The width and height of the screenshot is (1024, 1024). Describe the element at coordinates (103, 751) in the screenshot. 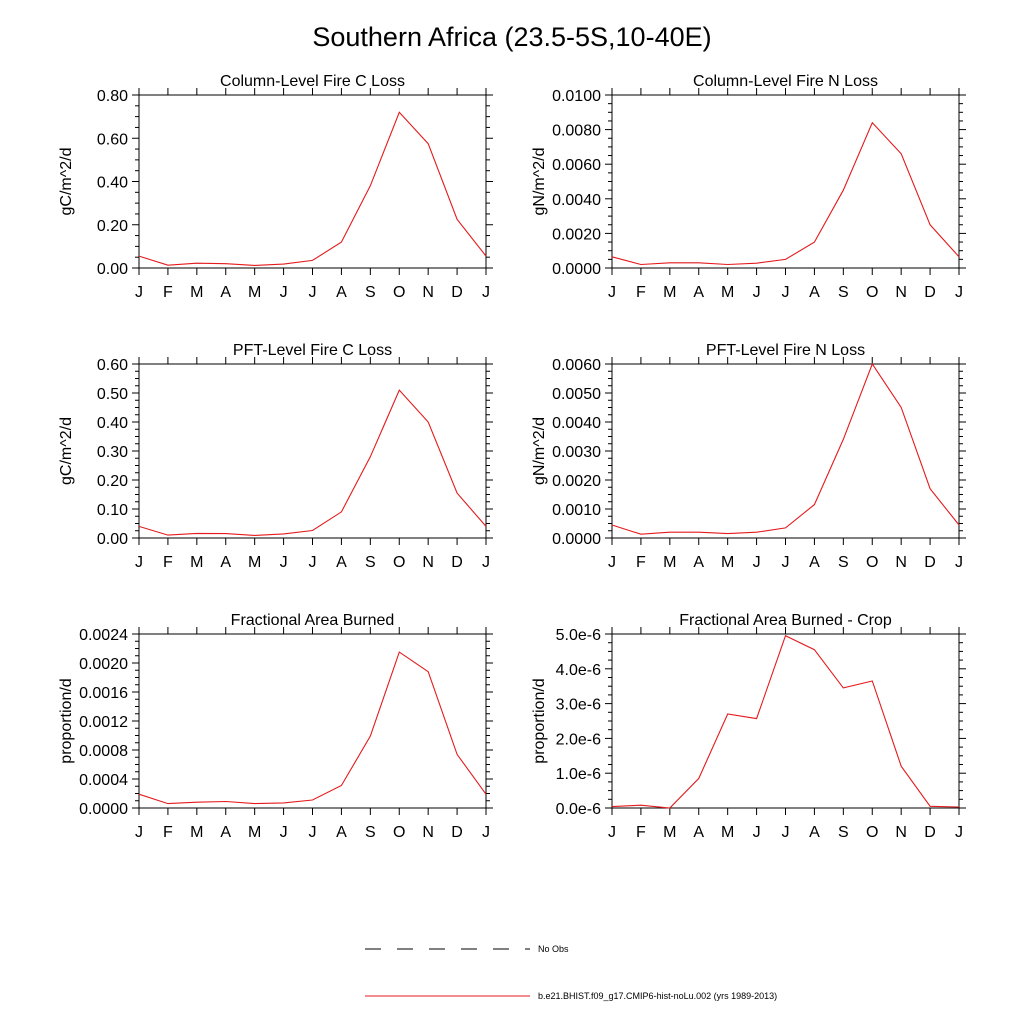

I see `y-tick-label: 0.0008` at that location.